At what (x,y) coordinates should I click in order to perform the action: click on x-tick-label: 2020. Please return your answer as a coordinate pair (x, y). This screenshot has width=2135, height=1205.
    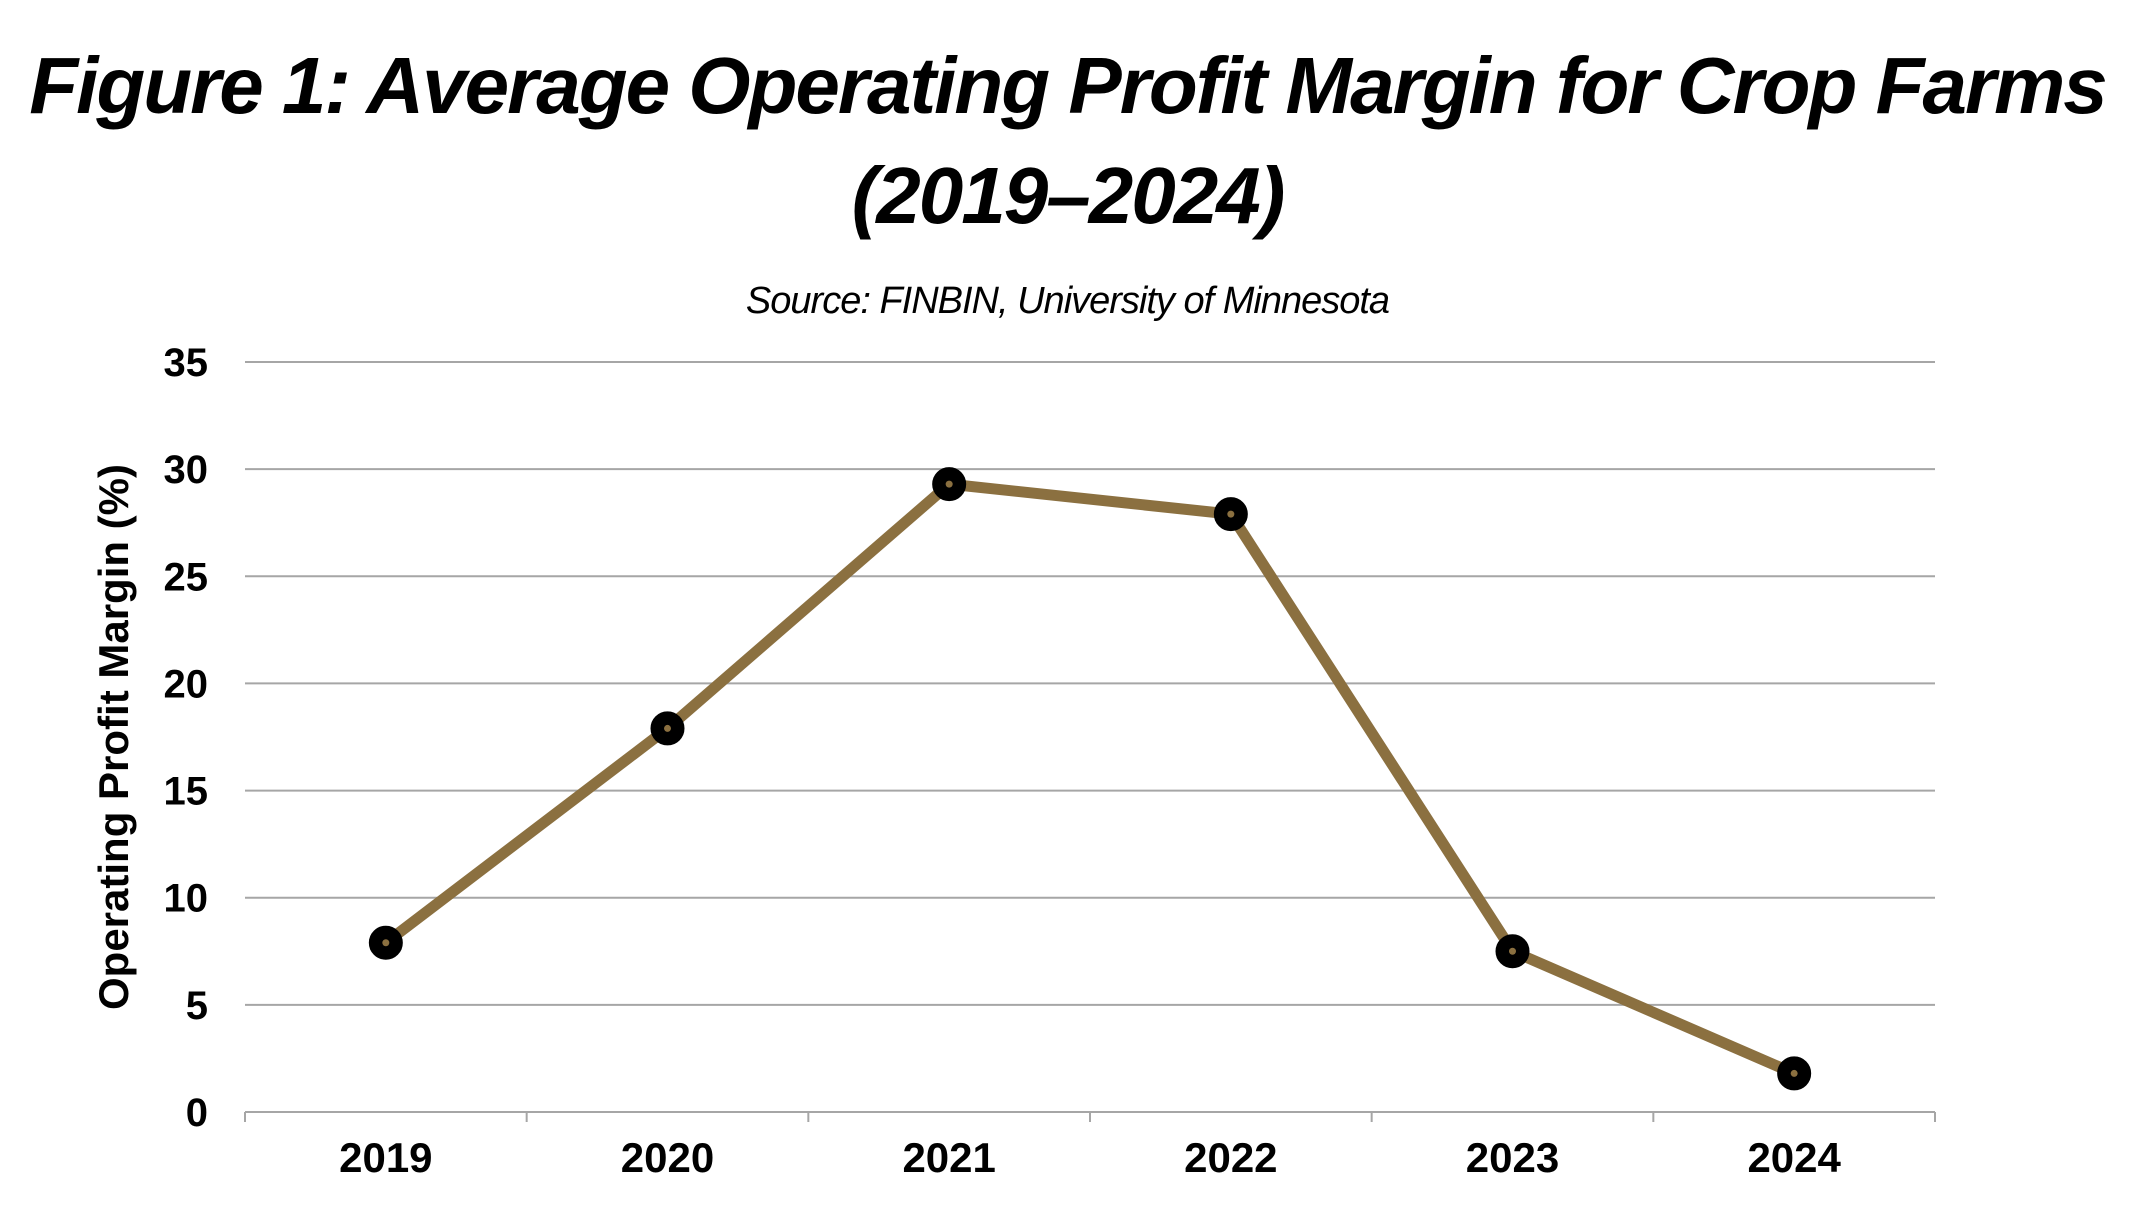
    Looking at the image, I should click on (667, 1157).